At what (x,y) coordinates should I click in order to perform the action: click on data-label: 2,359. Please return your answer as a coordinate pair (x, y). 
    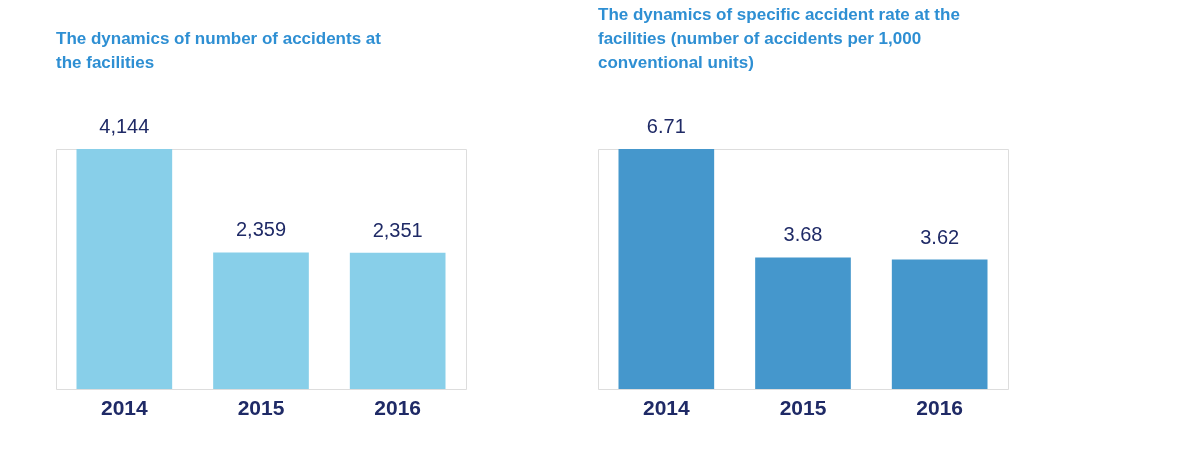
    Looking at the image, I should click on (261, 229).